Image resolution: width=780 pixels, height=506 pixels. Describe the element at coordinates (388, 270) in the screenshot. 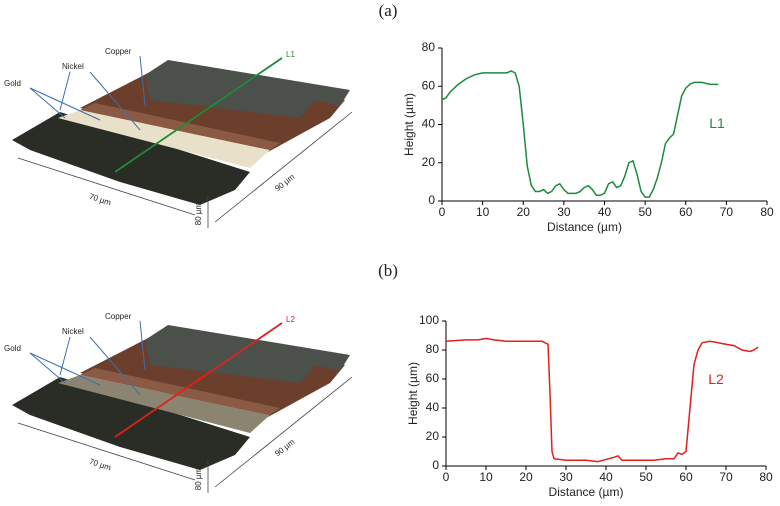

I see `panel-label: (b)` at that location.